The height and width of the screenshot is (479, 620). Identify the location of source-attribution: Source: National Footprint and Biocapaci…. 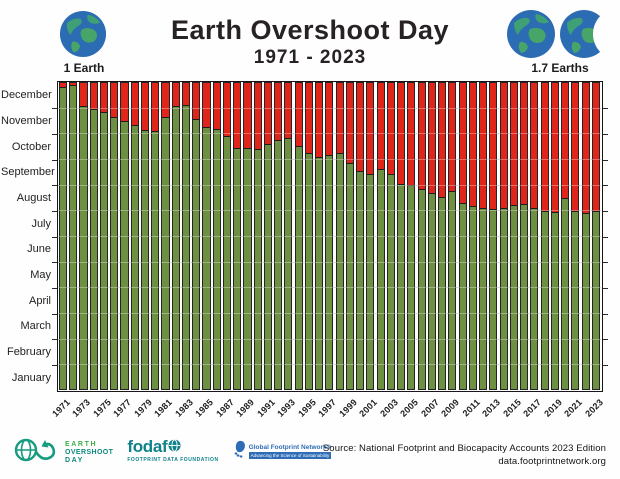
(464, 455).